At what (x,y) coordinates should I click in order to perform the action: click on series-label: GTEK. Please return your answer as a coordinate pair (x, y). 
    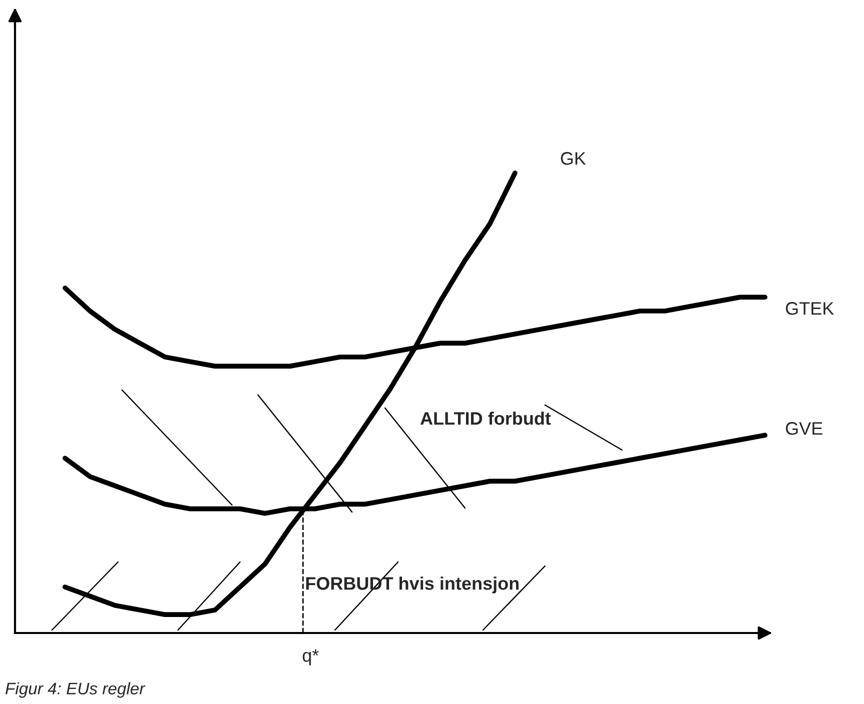
    Looking at the image, I should click on (810, 308).